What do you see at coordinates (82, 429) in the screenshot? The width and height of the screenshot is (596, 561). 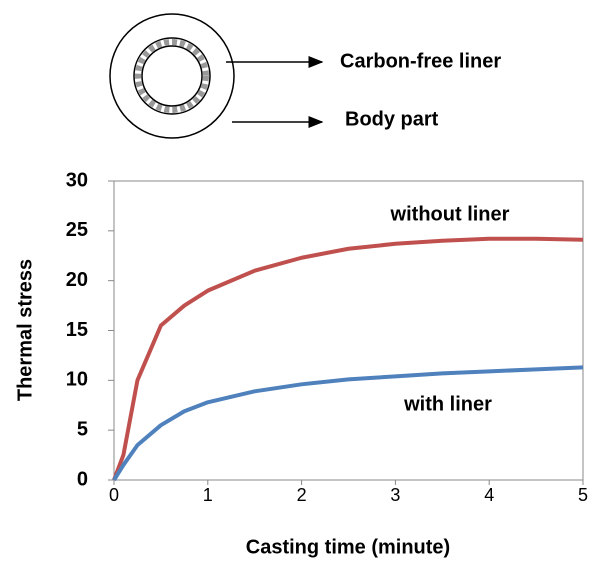 I see `y-tick-label: 5` at bounding box center [82, 429].